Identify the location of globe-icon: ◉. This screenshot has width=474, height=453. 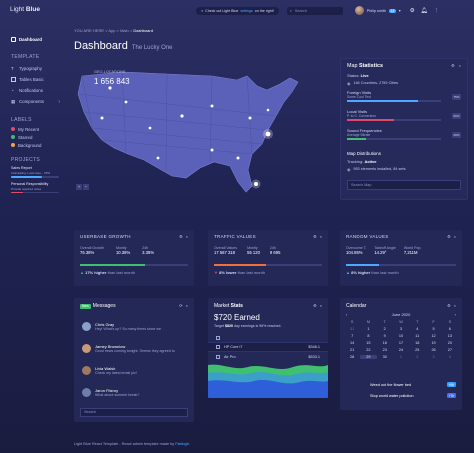
(349, 84).